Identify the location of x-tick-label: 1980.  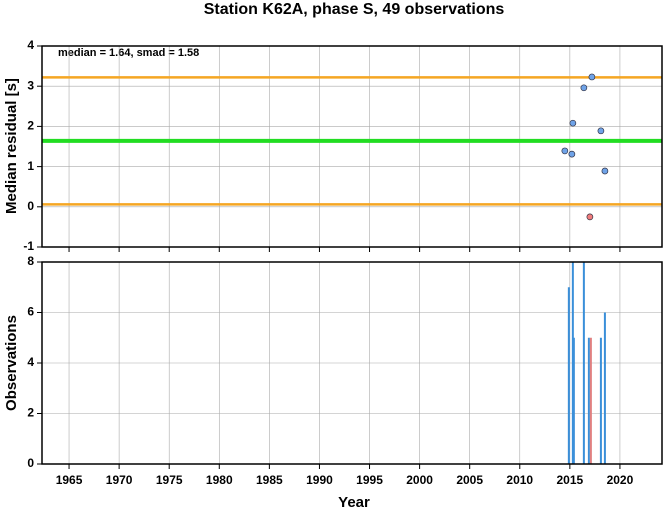
(219, 480).